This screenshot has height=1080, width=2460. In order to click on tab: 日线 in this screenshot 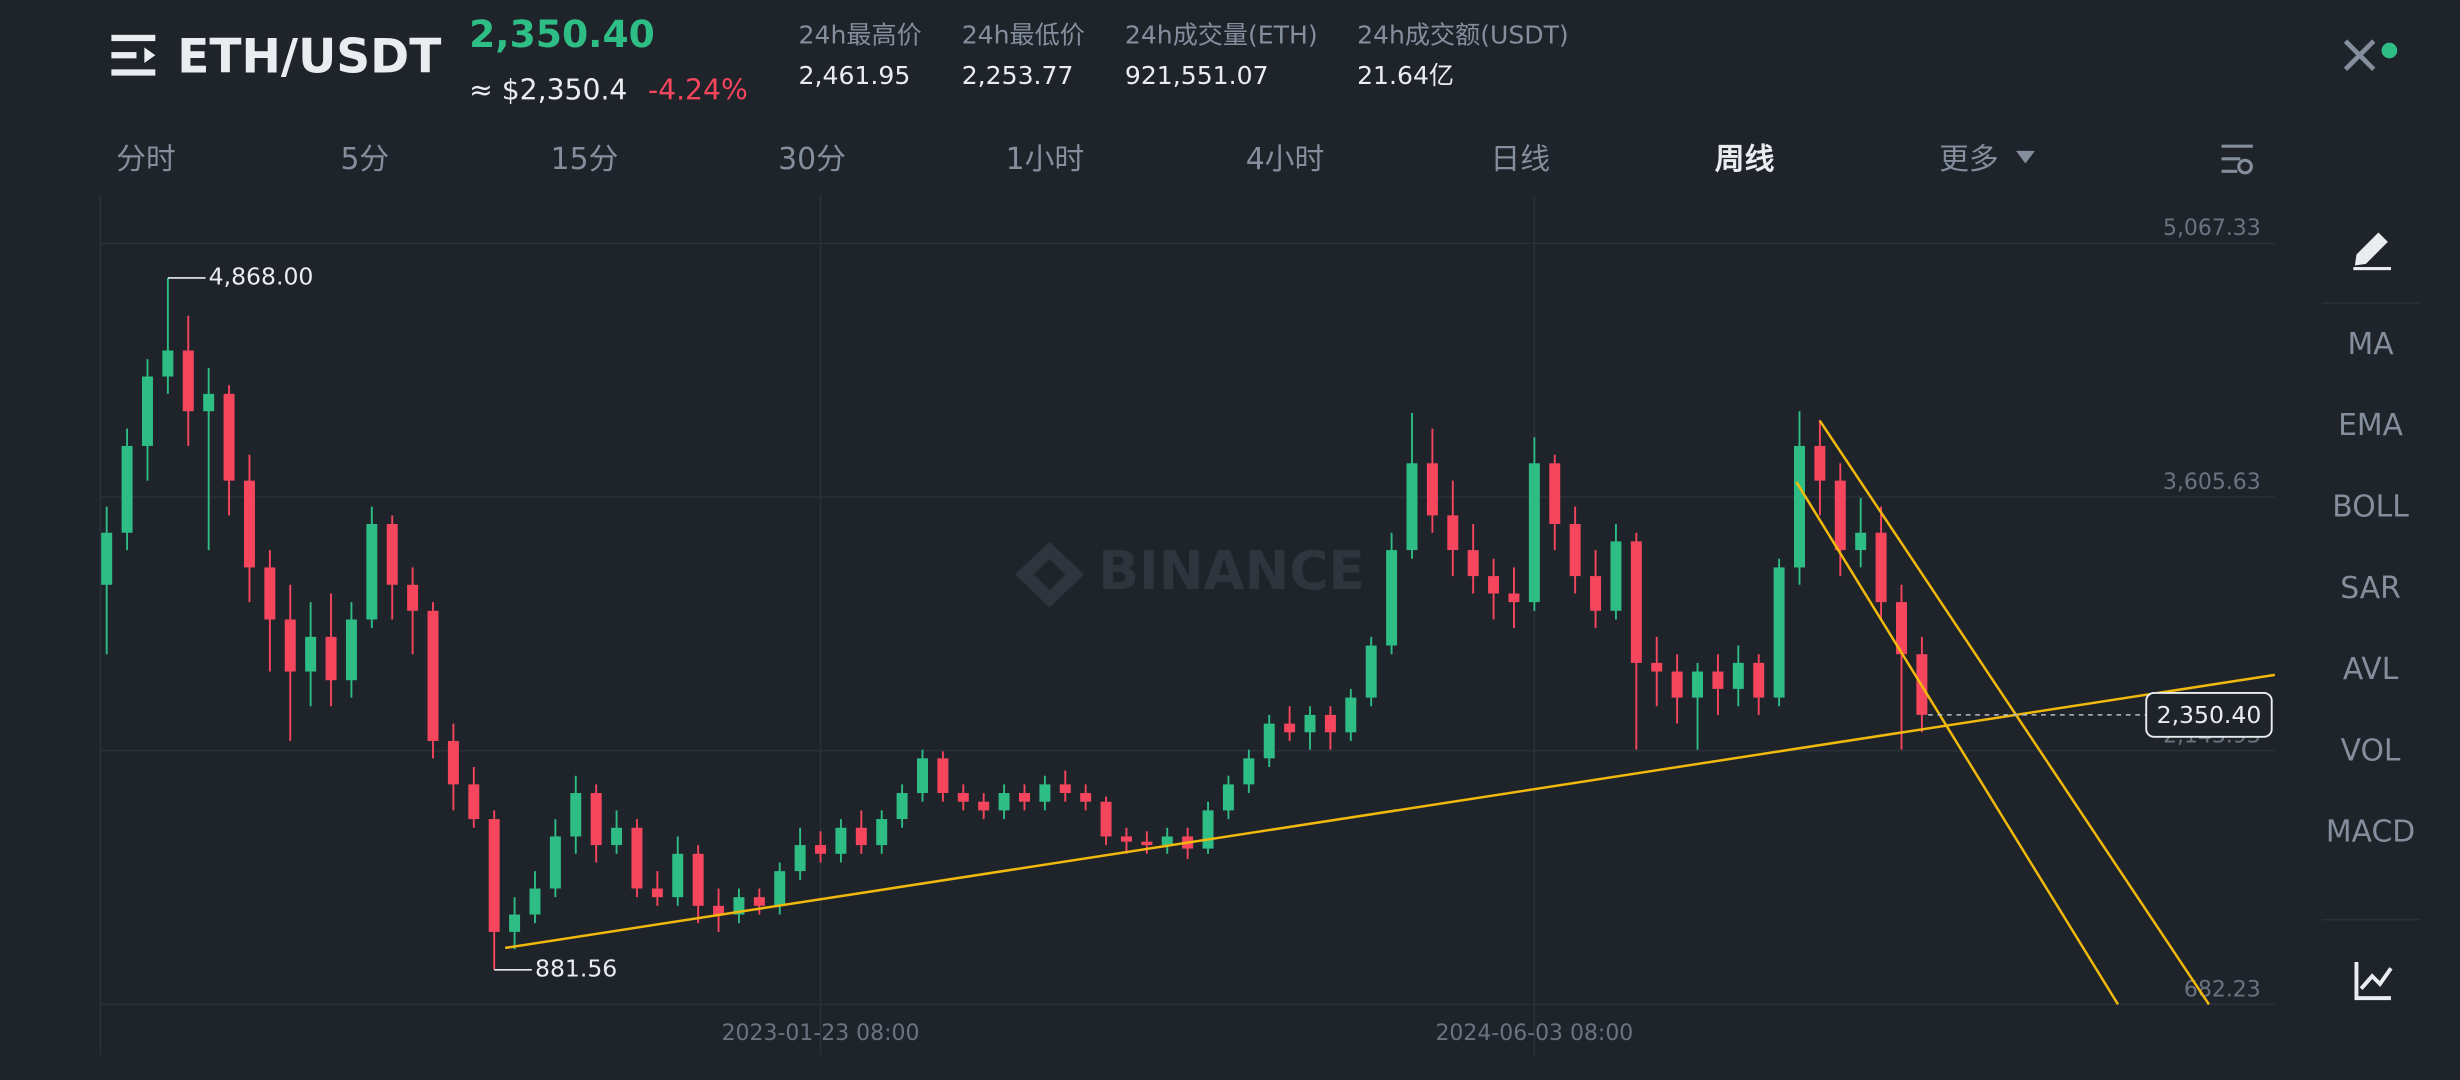, I will do `click(1520, 159)`.